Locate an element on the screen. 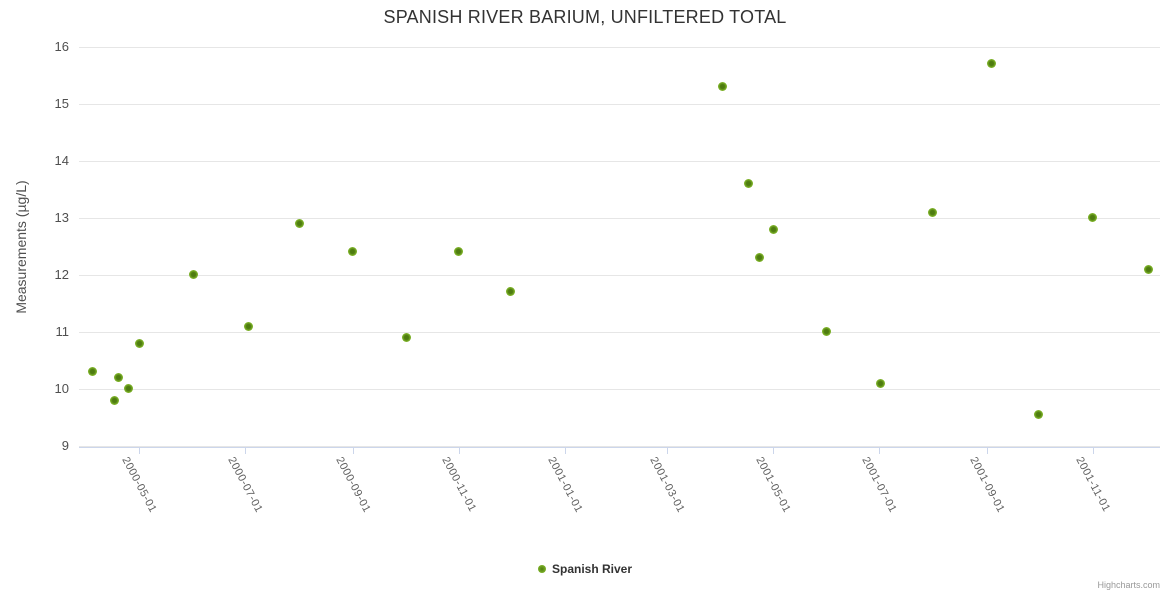  x-axis-tick-label: 2001-05-01 is located at coordinates (773, 485).